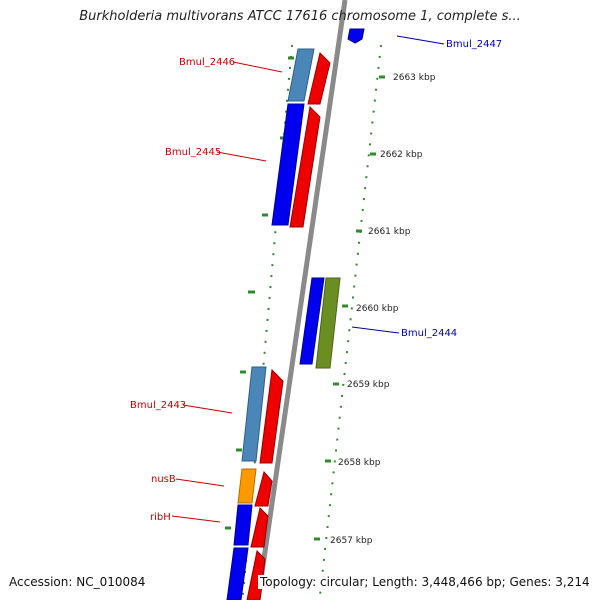  What do you see at coordinates (243, 525) in the screenshot?
I see `gene-ribh-bar` at bounding box center [243, 525].